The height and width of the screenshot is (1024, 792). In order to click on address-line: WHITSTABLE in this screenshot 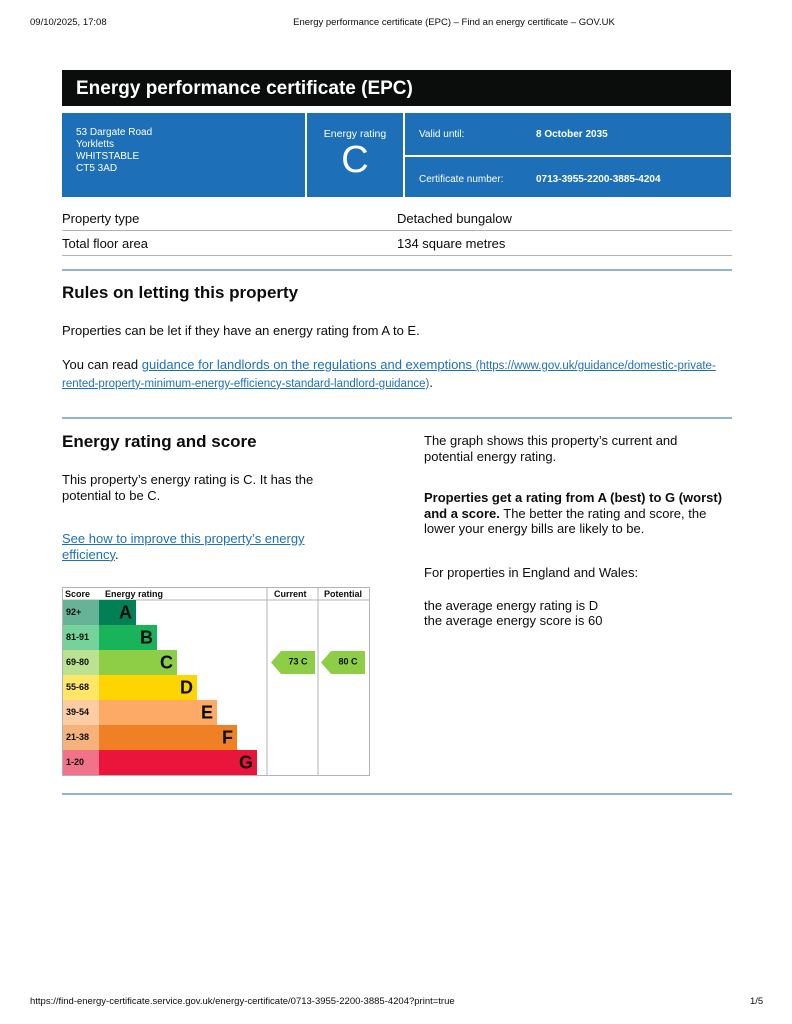, I will do `click(108, 156)`.